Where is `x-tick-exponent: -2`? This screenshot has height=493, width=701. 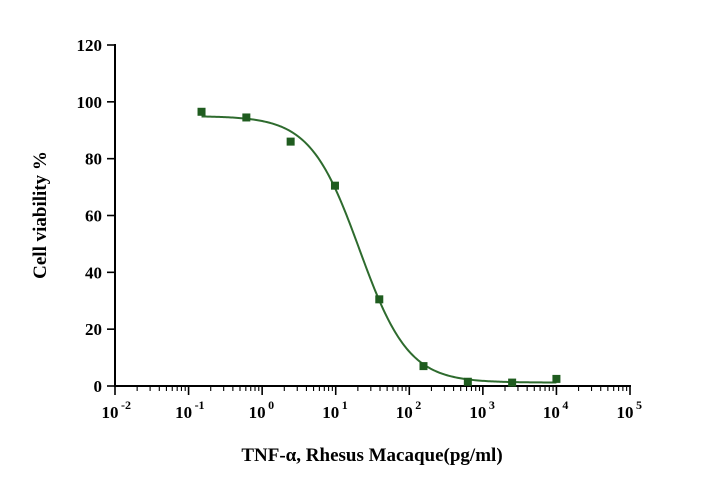 x-tick-exponent: -2 is located at coordinates (126, 405).